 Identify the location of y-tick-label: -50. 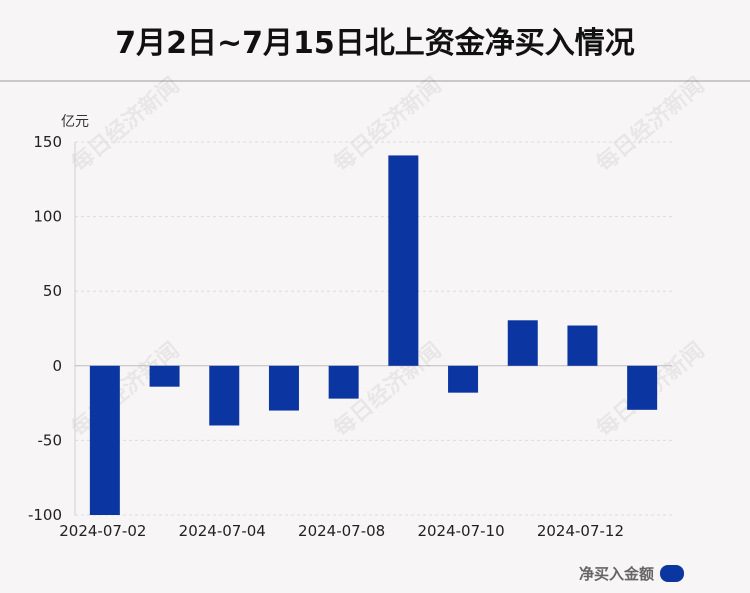
(50, 440).